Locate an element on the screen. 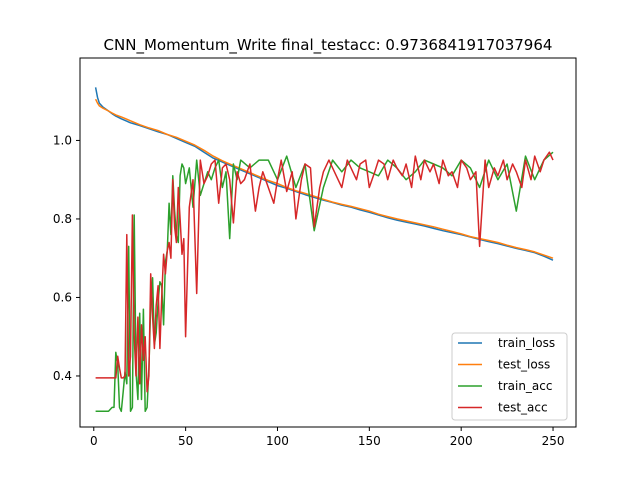 Image resolution: width=640 pixels, height=480 pixels. x-tick-label: 100 is located at coordinates (277, 441).